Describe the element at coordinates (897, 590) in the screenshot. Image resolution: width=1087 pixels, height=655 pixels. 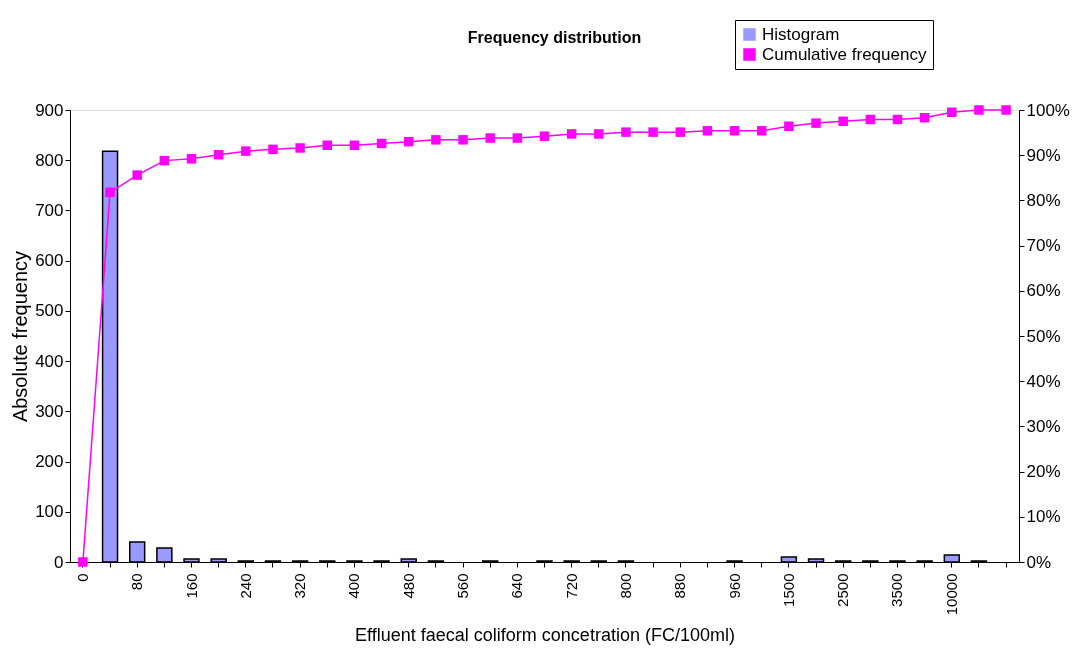
I see `x-tick-label: 3500` at that location.